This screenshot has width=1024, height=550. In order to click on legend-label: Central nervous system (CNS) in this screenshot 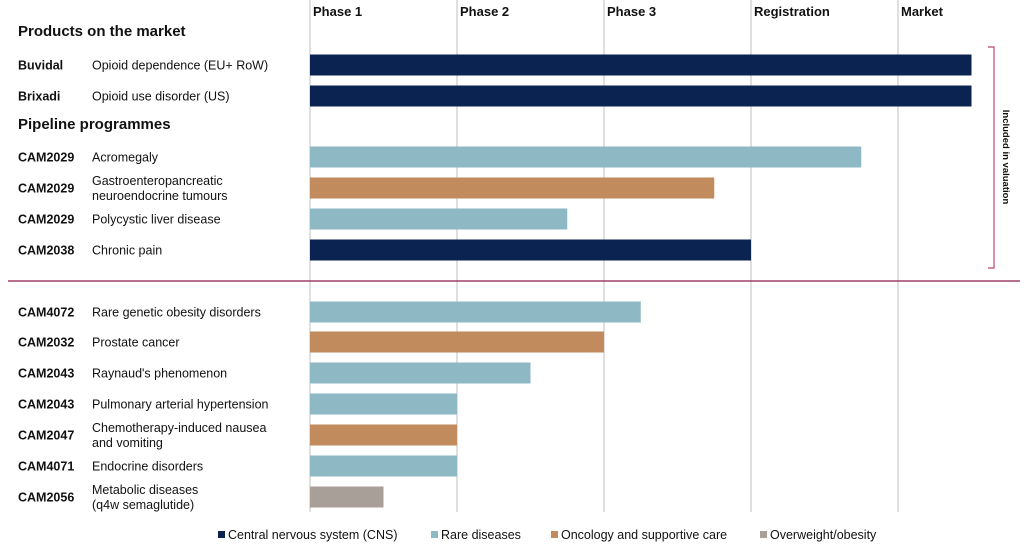, I will do `click(313, 535)`.